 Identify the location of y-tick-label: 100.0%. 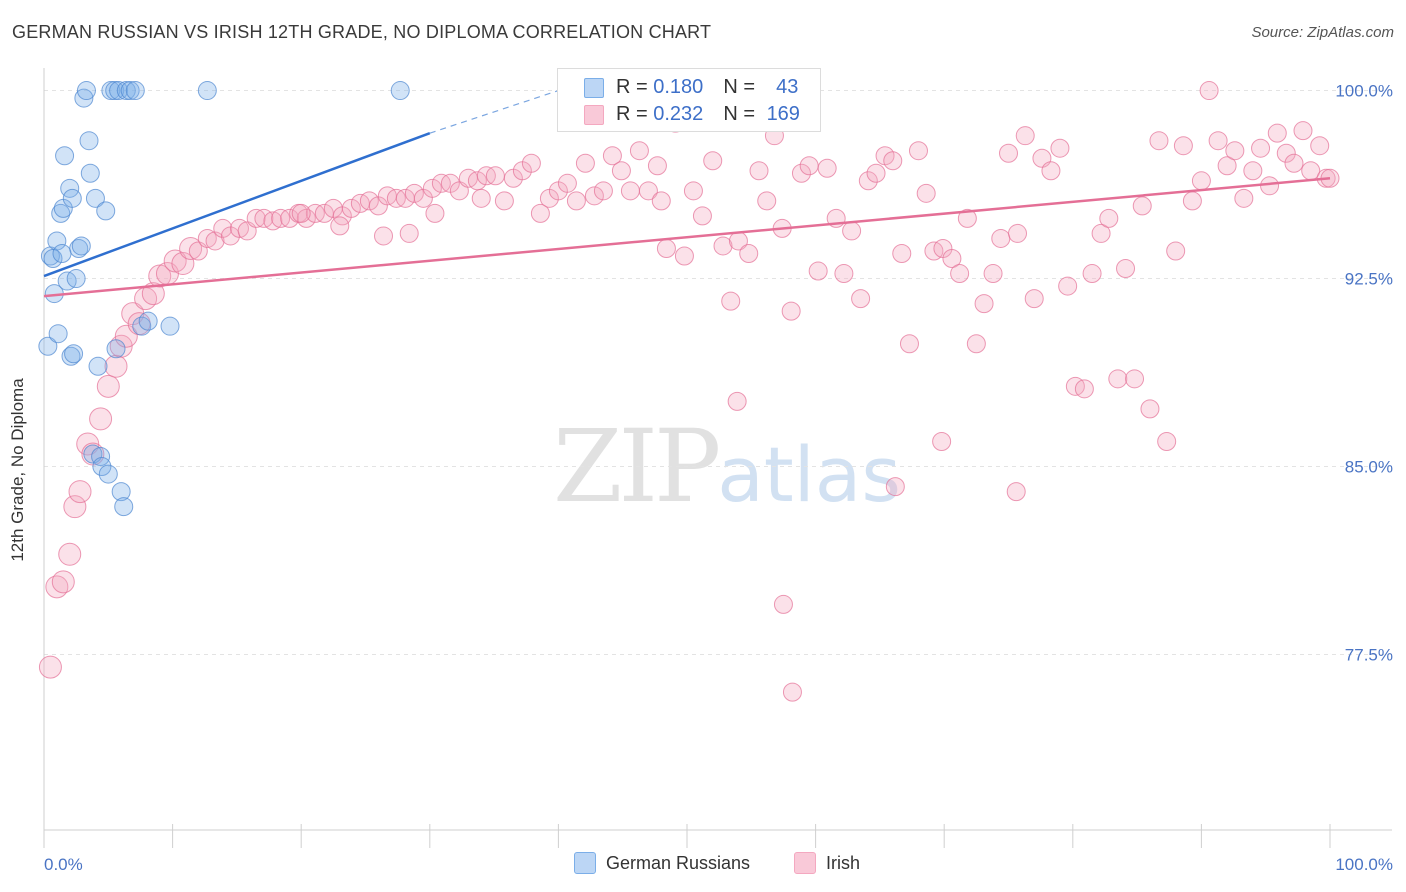
(1364, 91).